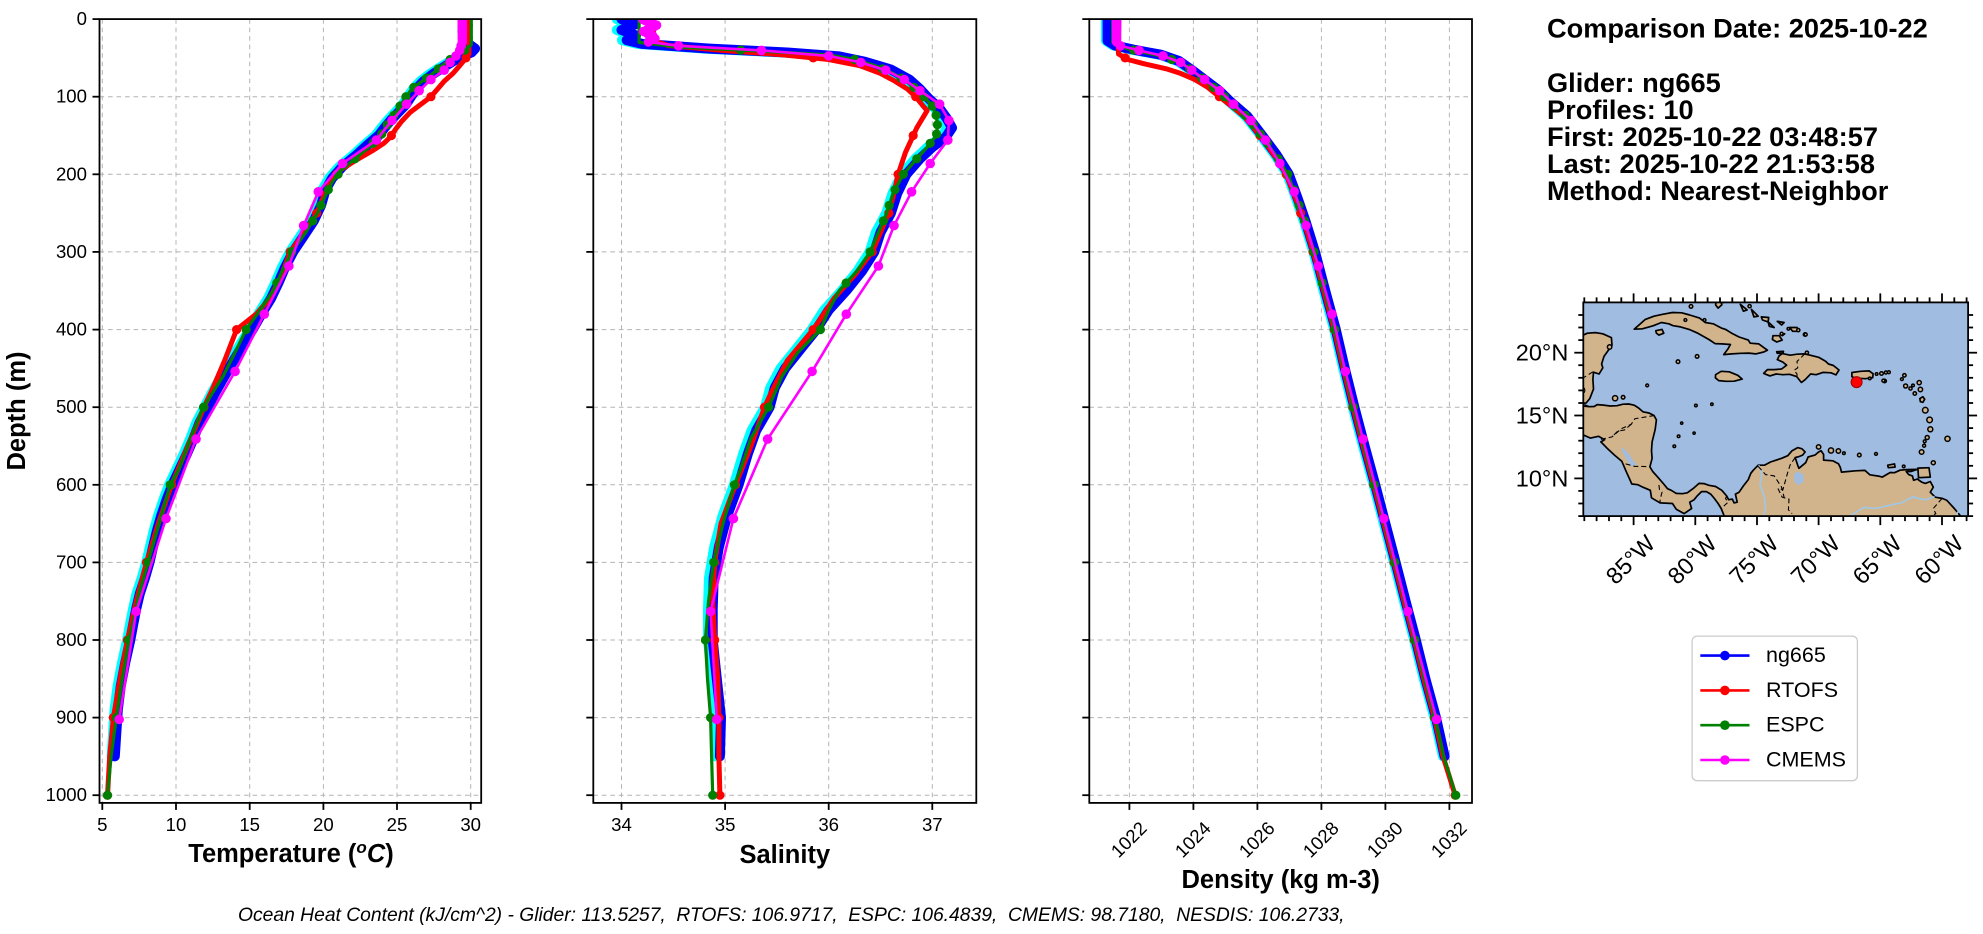 The height and width of the screenshot is (934, 1983). Describe the element at coordinates (1542, 353) in the screenshot. I see `svg-text: 20°N` at that location.